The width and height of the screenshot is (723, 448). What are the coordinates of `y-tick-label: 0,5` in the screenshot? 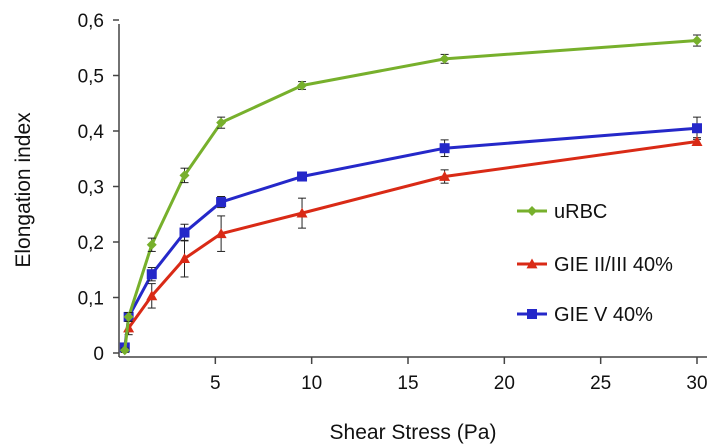 It's located at (91, 77).